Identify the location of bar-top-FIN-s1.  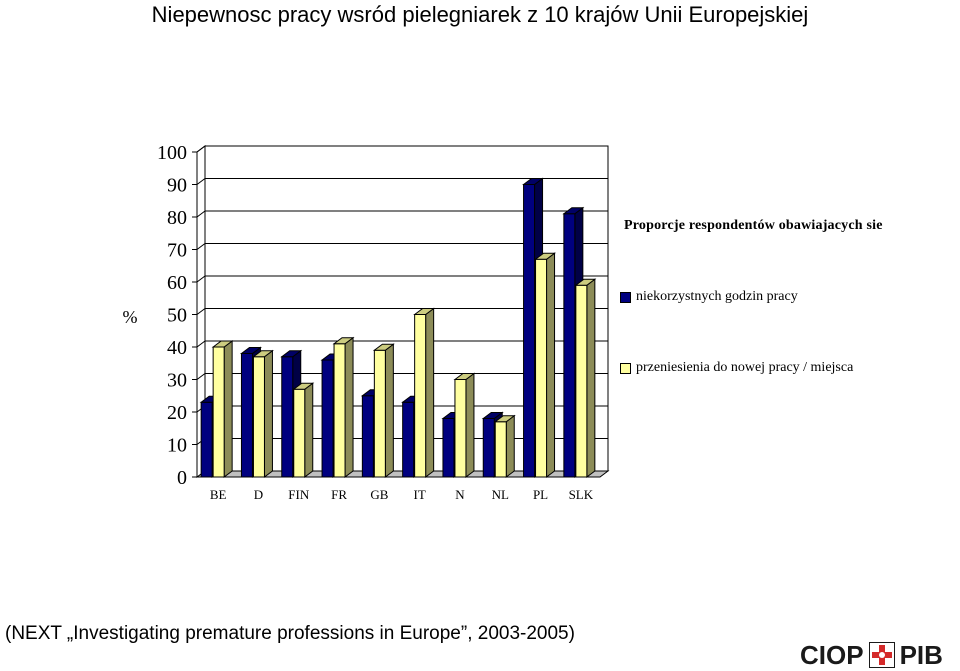
(291, 354).